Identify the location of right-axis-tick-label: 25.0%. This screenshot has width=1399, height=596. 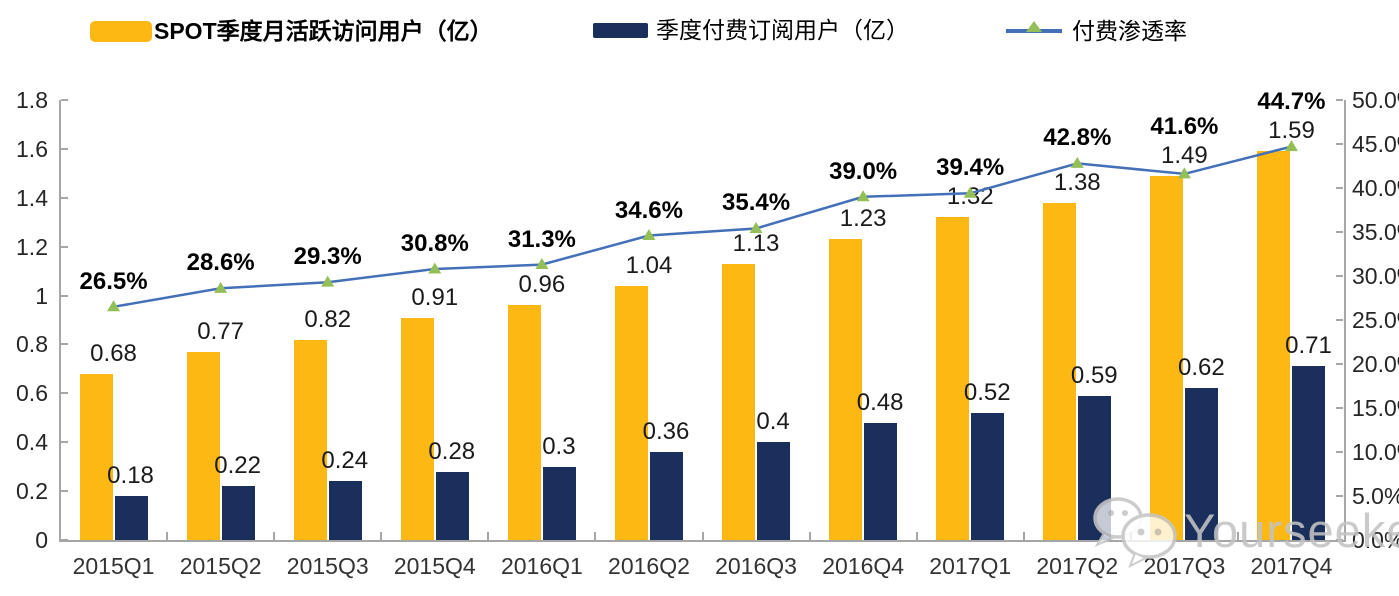
(1375, 320).